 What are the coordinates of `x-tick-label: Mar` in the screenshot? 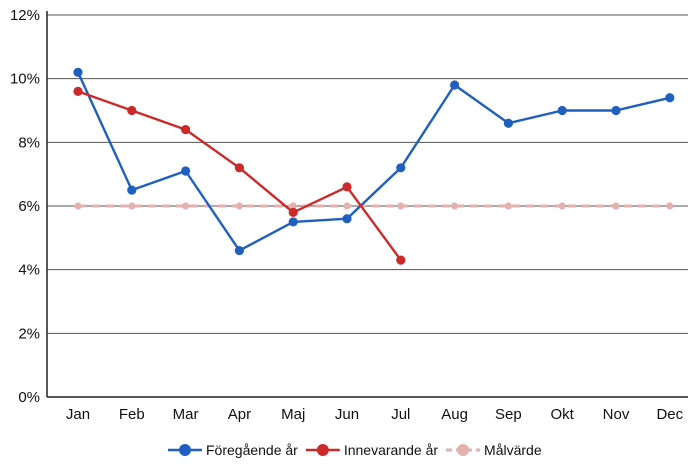 It's located at (186, 414).